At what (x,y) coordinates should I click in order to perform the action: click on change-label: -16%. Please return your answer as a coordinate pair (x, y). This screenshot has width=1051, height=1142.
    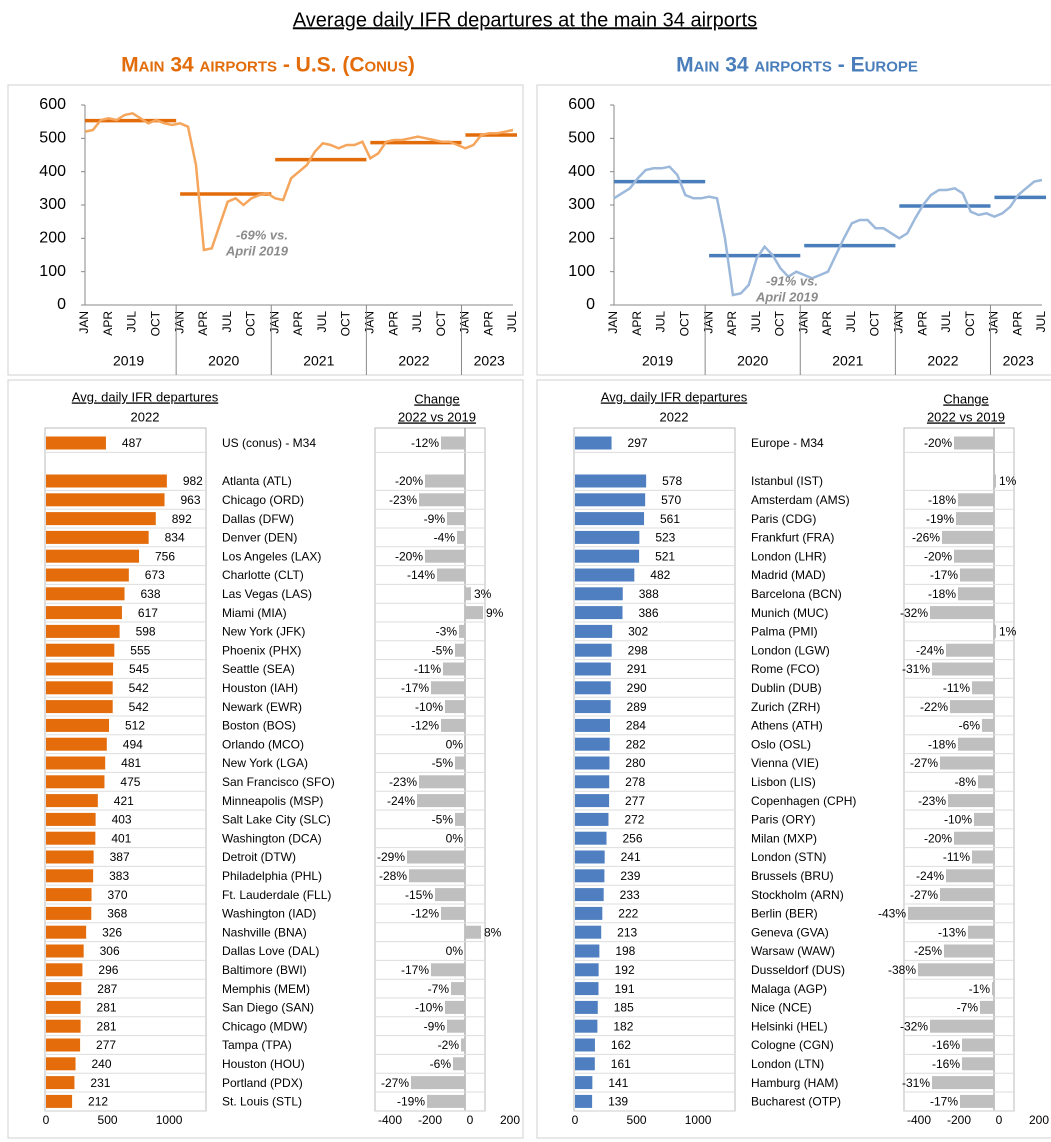
    Looking at the image, I should click on (946, 1064).